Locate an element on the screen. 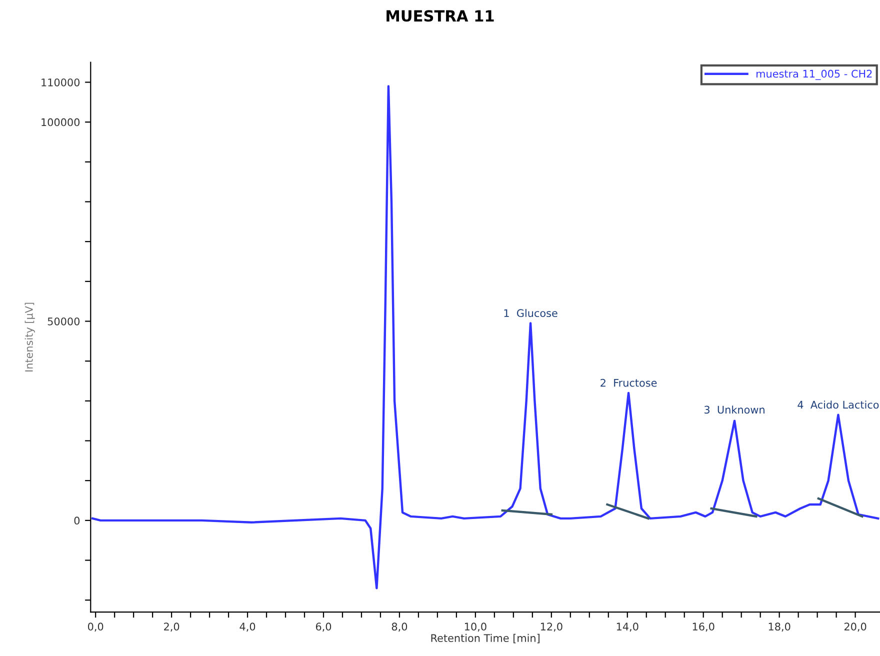 The image size is (880, 656). annotation: 1 Glucose is located at coordinates (531, 313).